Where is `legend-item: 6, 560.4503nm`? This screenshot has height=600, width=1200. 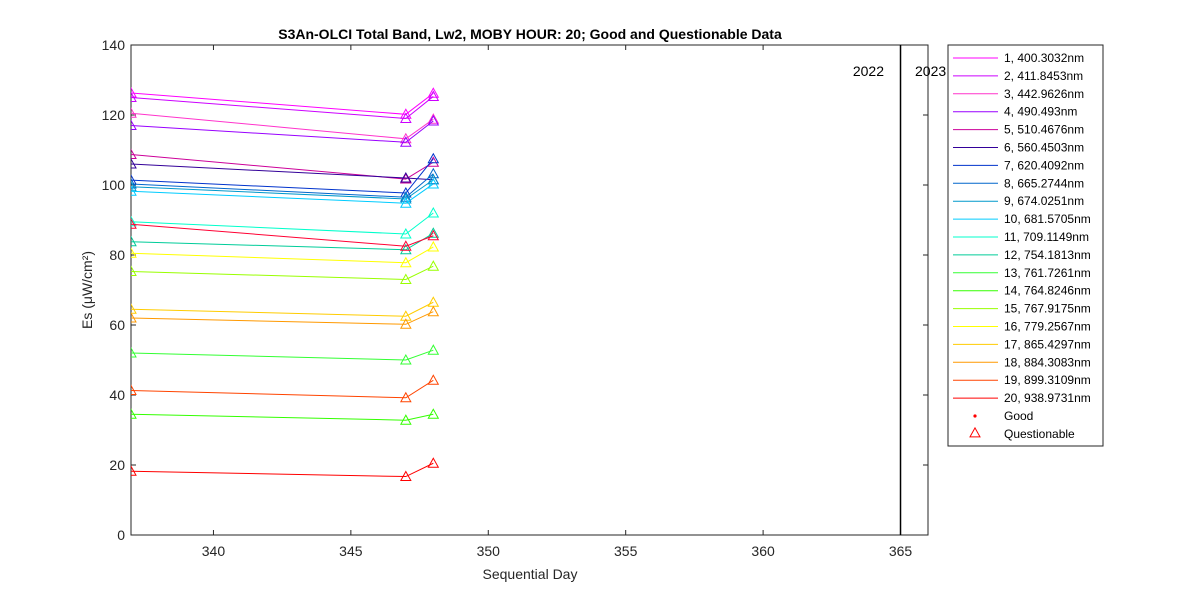
legend-item: 6, 560.4503nm is located at coordinates (1018, 148).